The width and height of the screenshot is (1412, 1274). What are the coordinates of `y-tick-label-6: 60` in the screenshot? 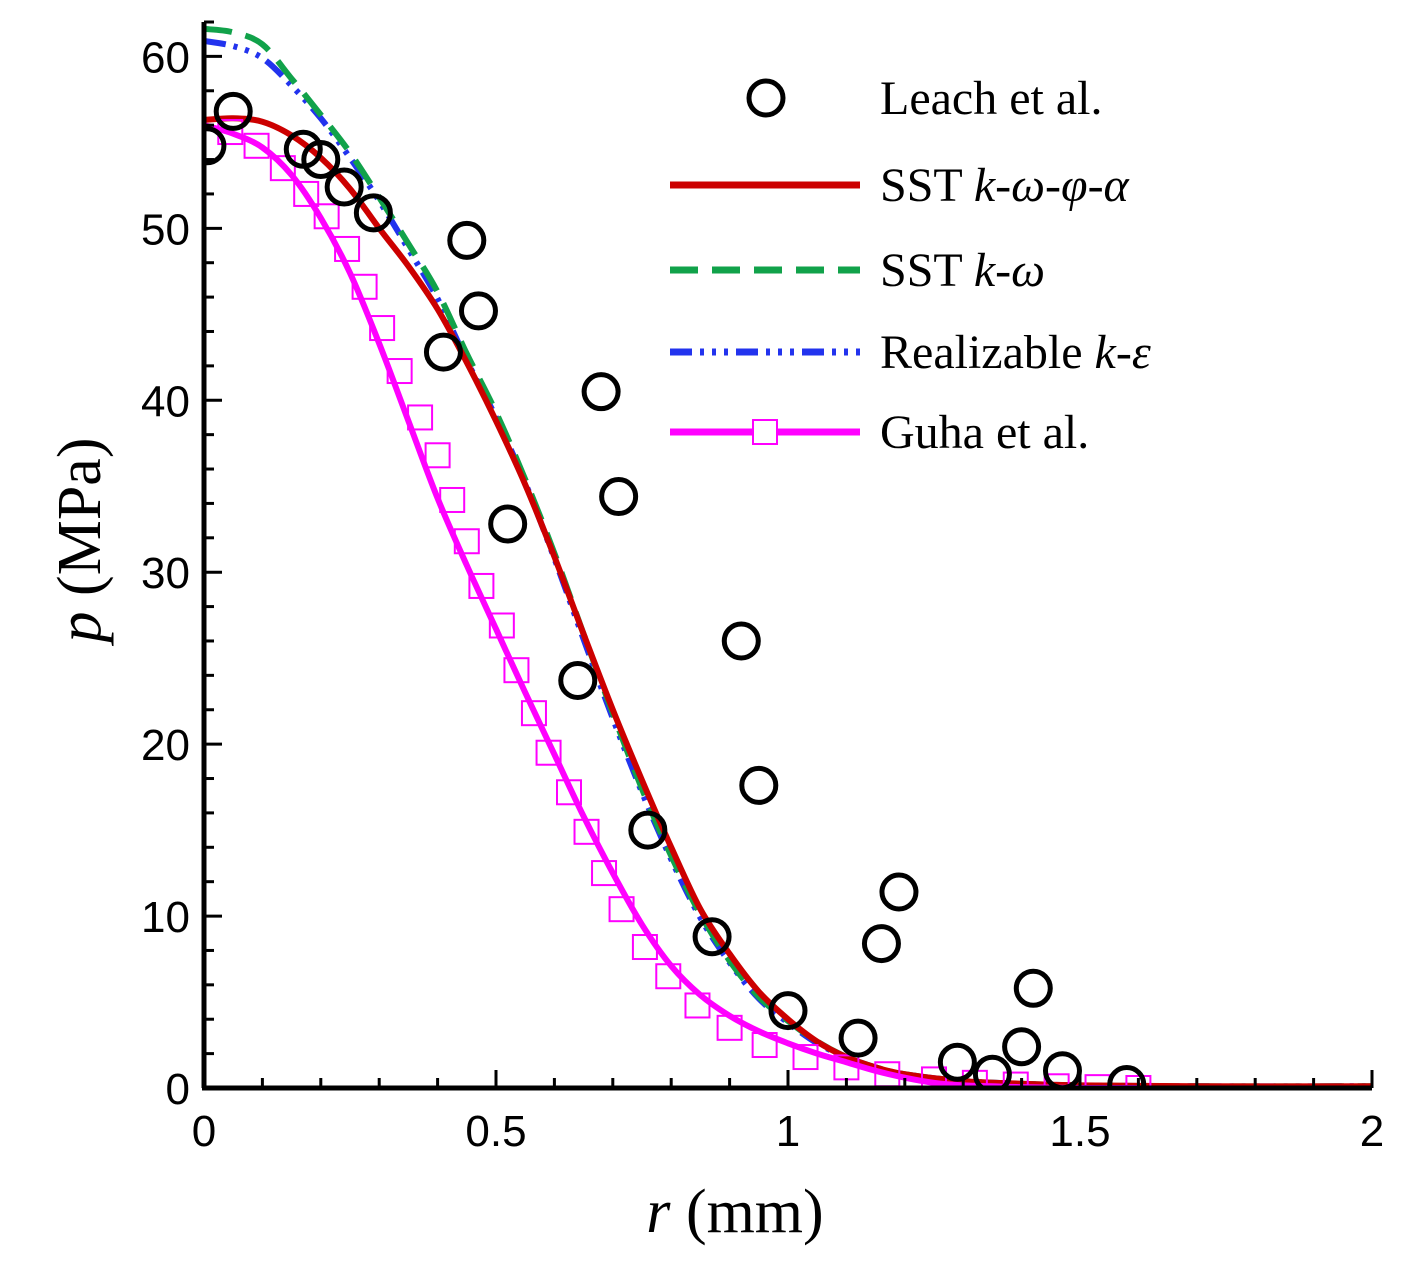 It's located at (165, 57).